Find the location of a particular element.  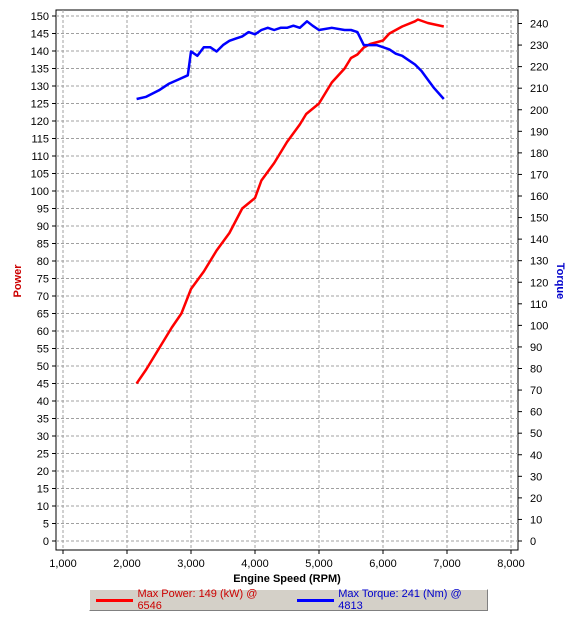

y-left-tick-label: 85 is located at coordinates (43, 245).